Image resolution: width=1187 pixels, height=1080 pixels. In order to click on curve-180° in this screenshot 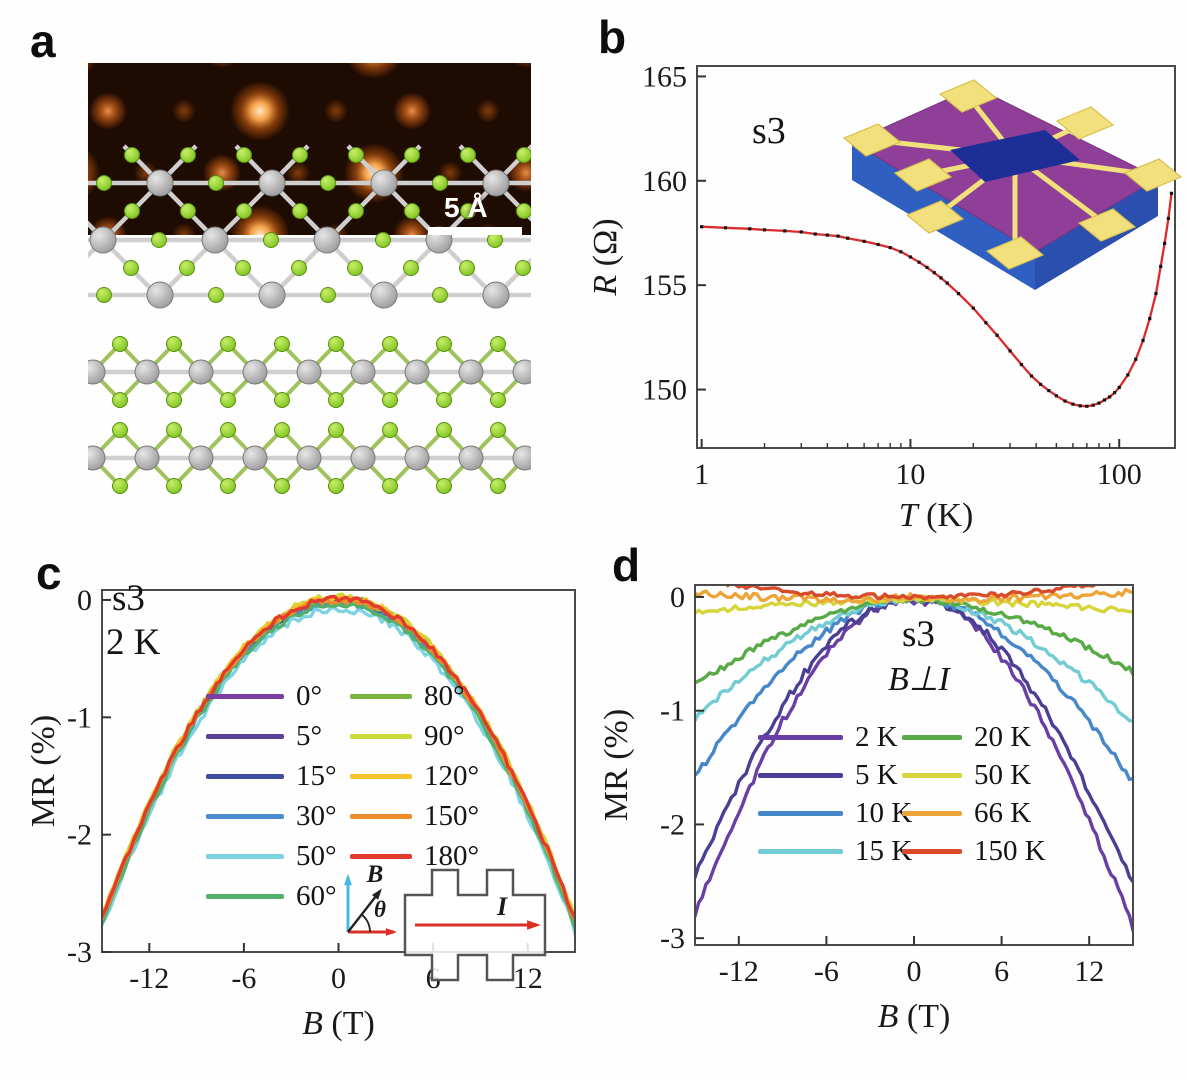, I will do `click(338, 756)`.